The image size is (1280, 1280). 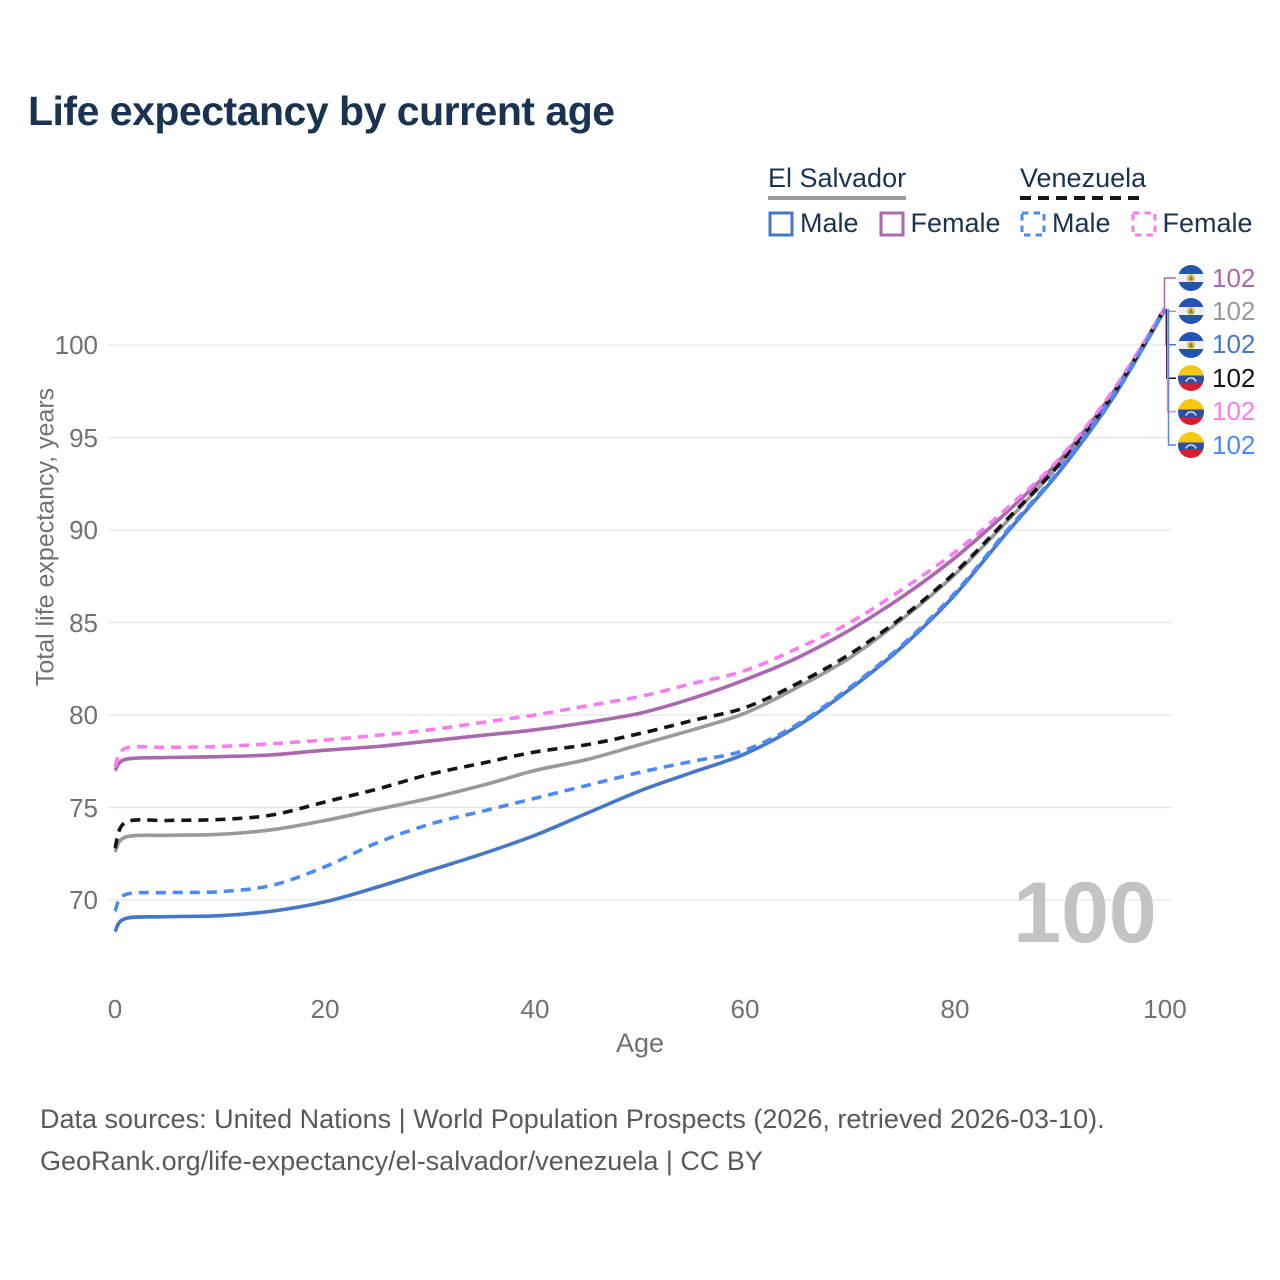 I want to click on end-label-es-total: 102, so click(x=1217, y=310).